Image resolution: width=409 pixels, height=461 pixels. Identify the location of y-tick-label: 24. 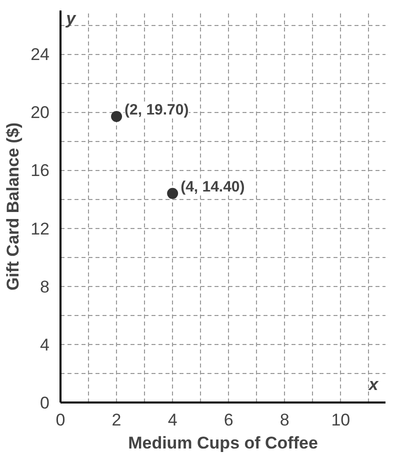
(40, 54).